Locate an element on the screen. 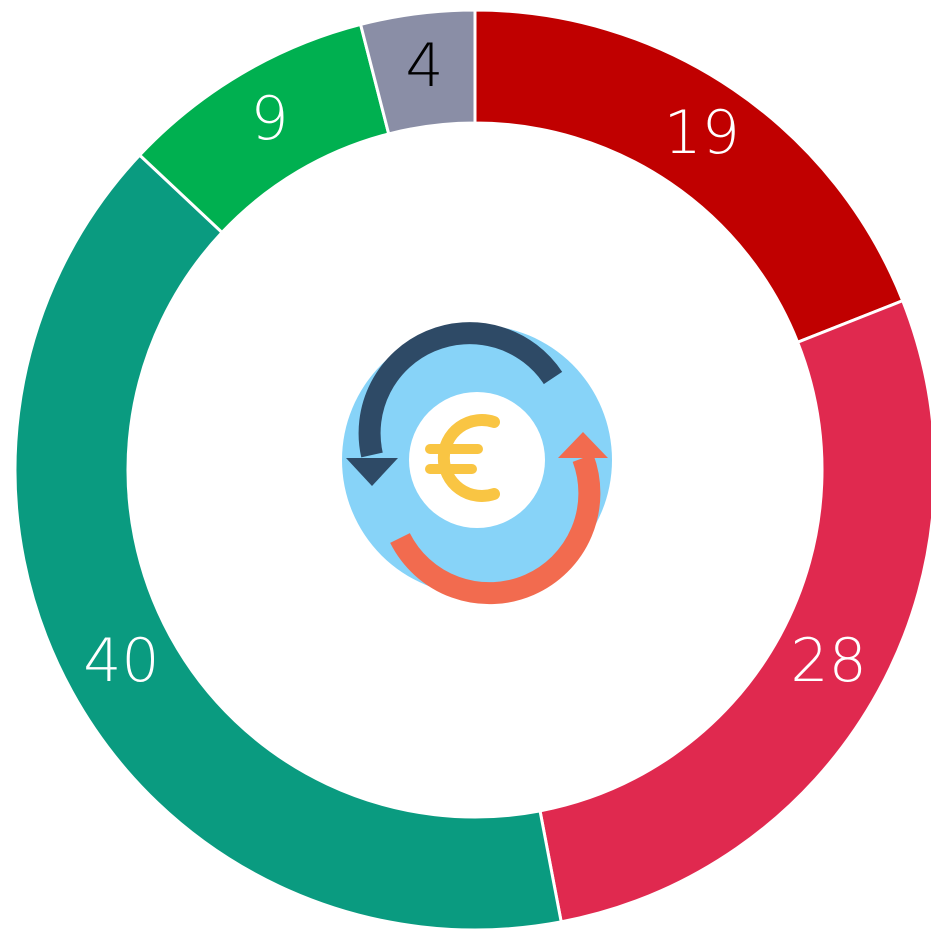 The width and height of the screenshot is (931, 935). icon-arrow-red is located at coordinates (495, 529).